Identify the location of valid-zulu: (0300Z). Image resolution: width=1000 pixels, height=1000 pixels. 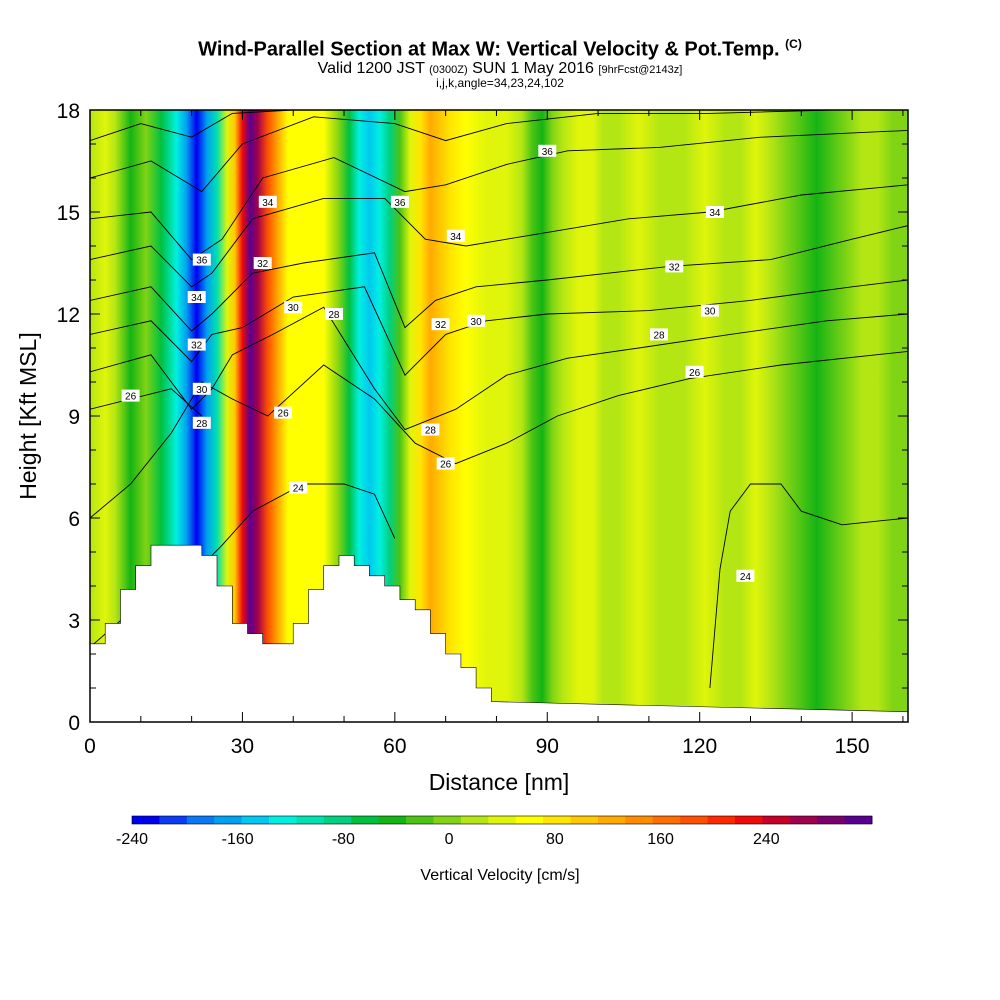
(448, 70).